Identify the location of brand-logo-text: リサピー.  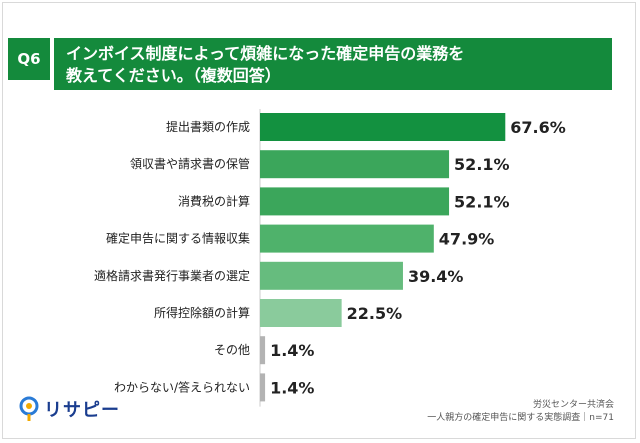
(82, 410).